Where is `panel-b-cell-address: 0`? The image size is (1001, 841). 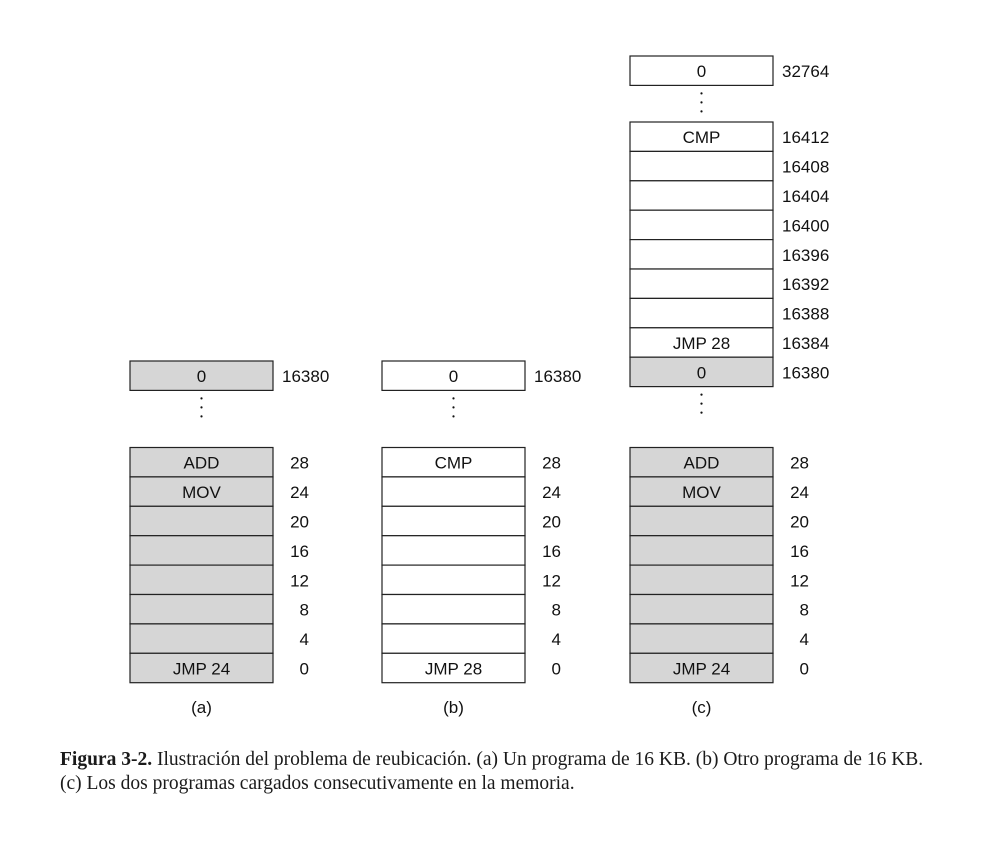 panel-b-cell-address: 0 is located at coordinates (556, 669).